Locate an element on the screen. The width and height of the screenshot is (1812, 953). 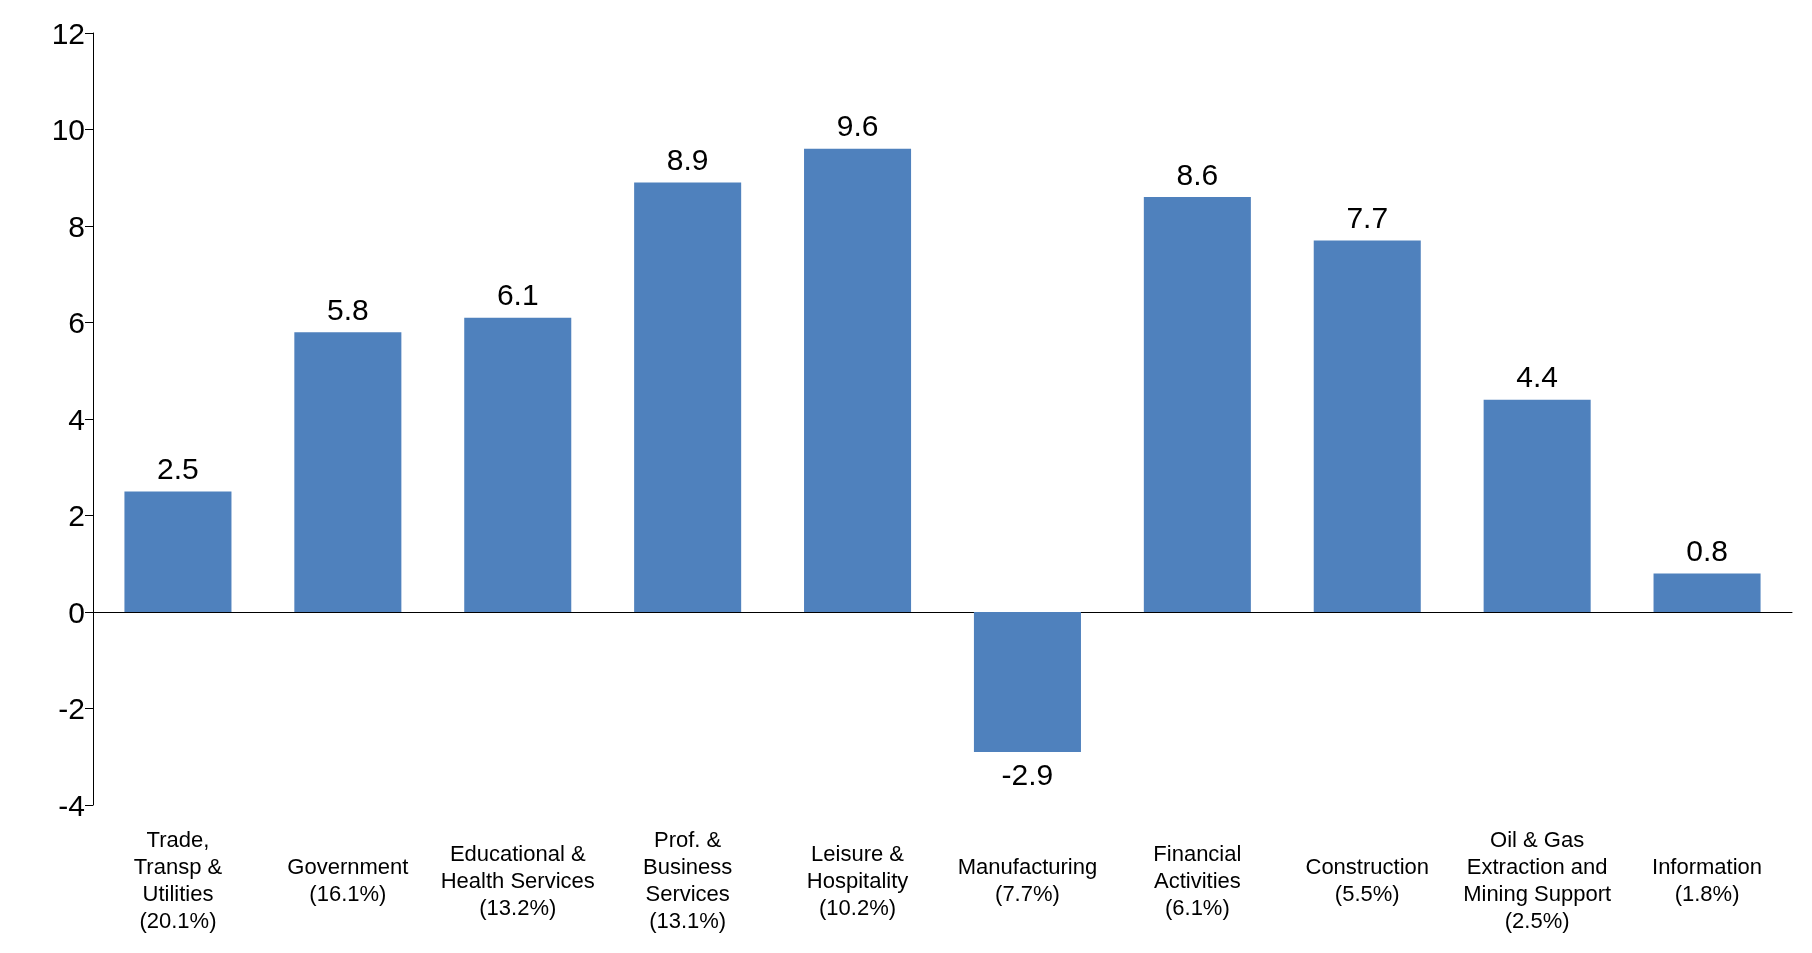
x-tick-label: Trade, Transp & Utilities (20.1%) is located at coordinates (178, 880).